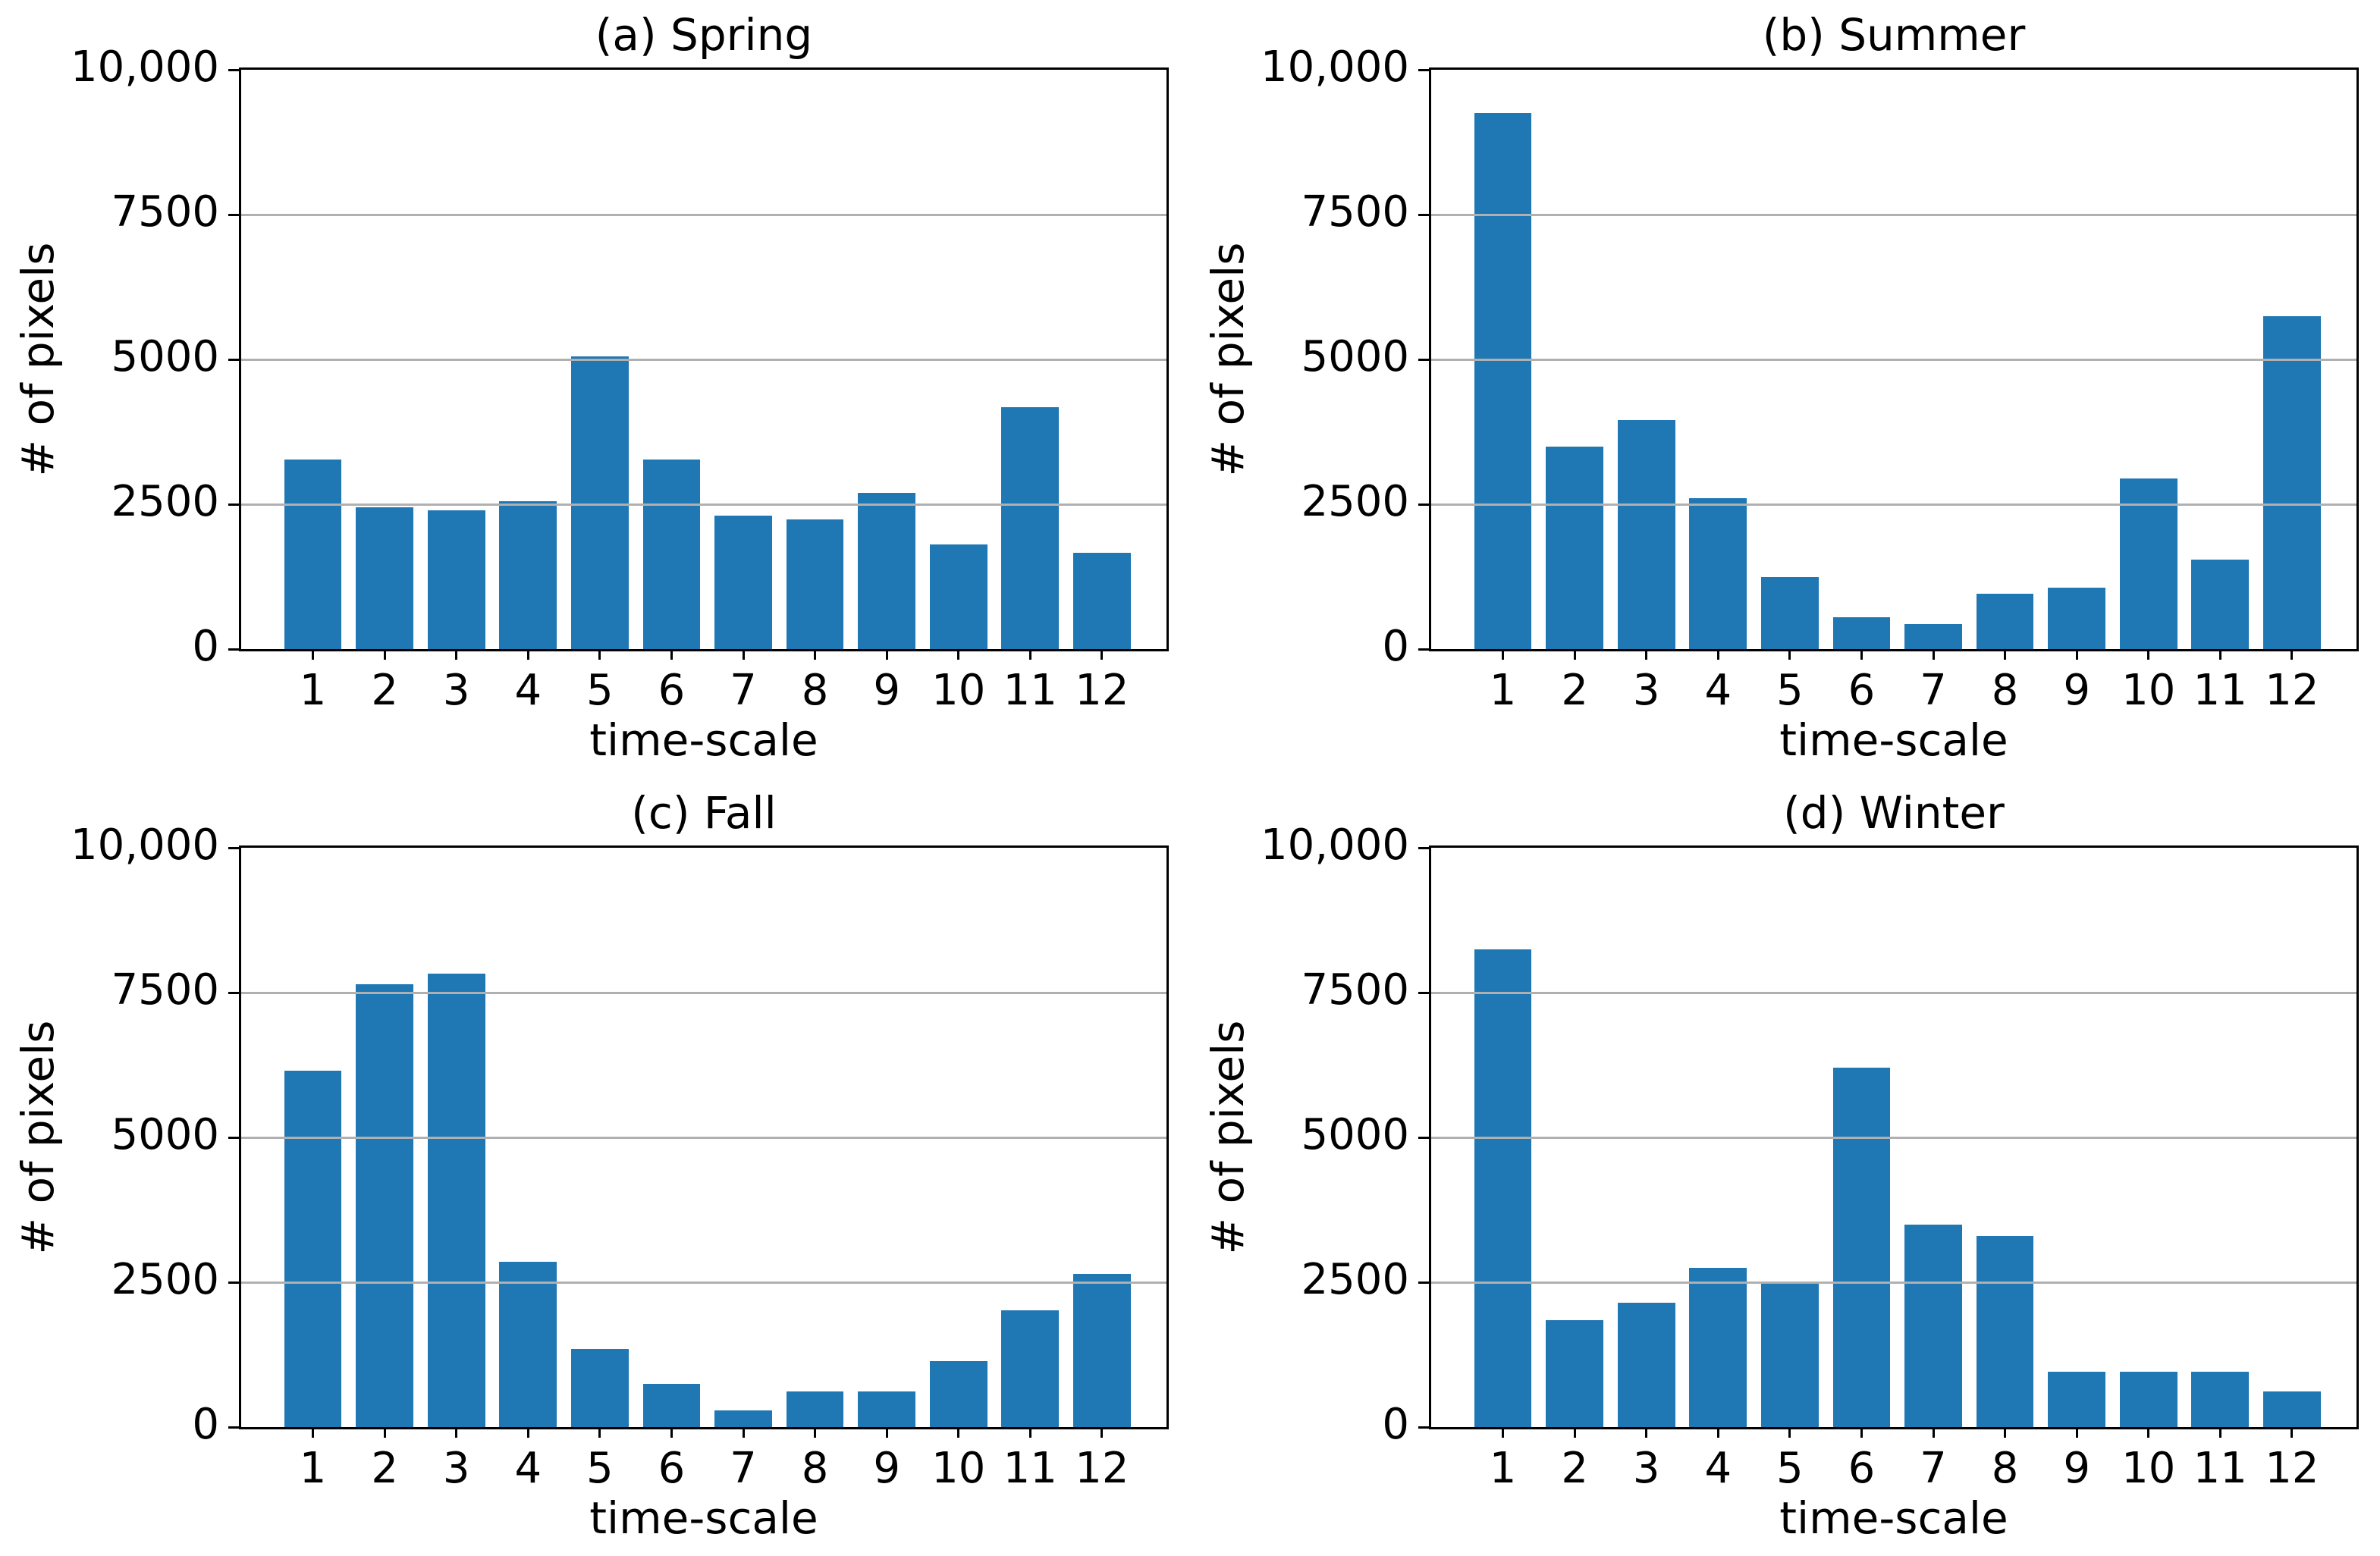 This screenshot has height=1556, width=2380. Describe the element at coordinates (1395, 1424) in the screenshot. I see `y-tick-label-0: 0` at that location.